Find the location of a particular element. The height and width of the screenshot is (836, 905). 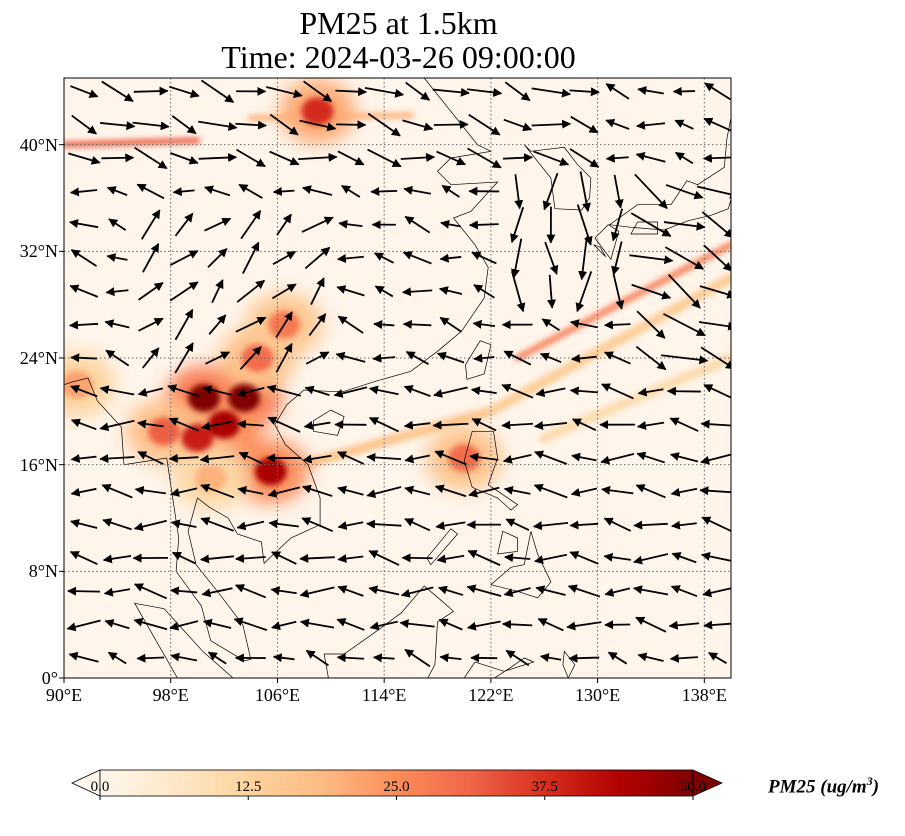

lat-tick-label: 32°N is located at coordinates (38, 251).